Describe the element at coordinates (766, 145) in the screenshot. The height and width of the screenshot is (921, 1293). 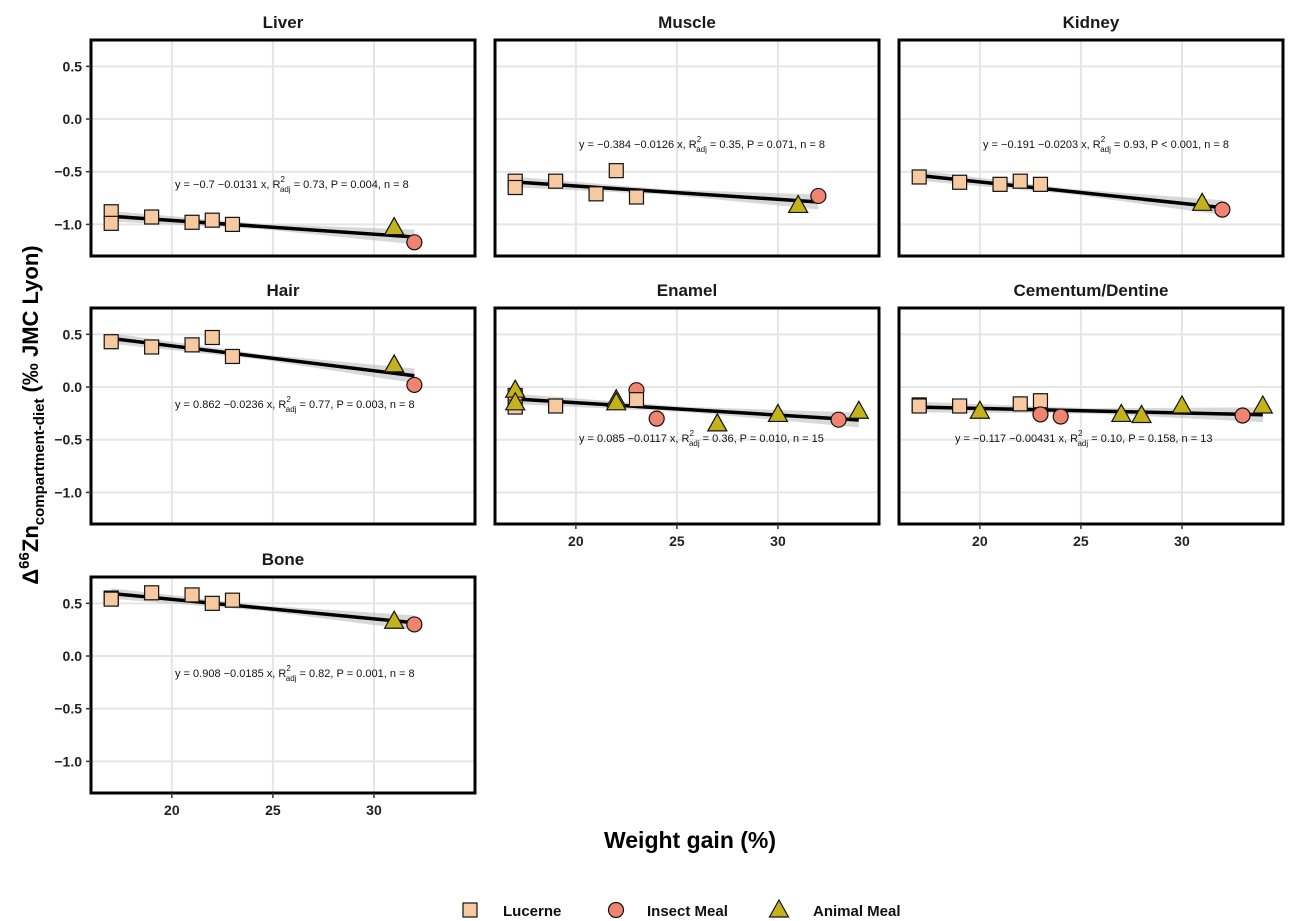
I see `equation-stats: = 0.35, P = 0.071, n = 8` at that location.